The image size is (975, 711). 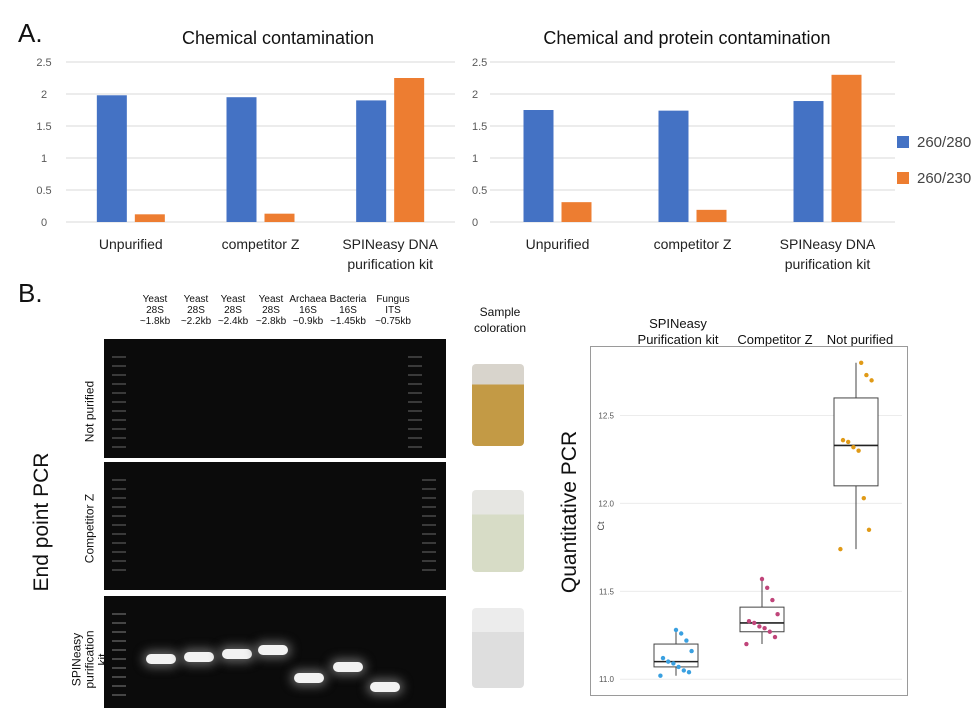 What do you see at coordinates (278, 38) in the screenshot?
I see `chart1-title: Chemical contamination` at bounding box center [278, 38].